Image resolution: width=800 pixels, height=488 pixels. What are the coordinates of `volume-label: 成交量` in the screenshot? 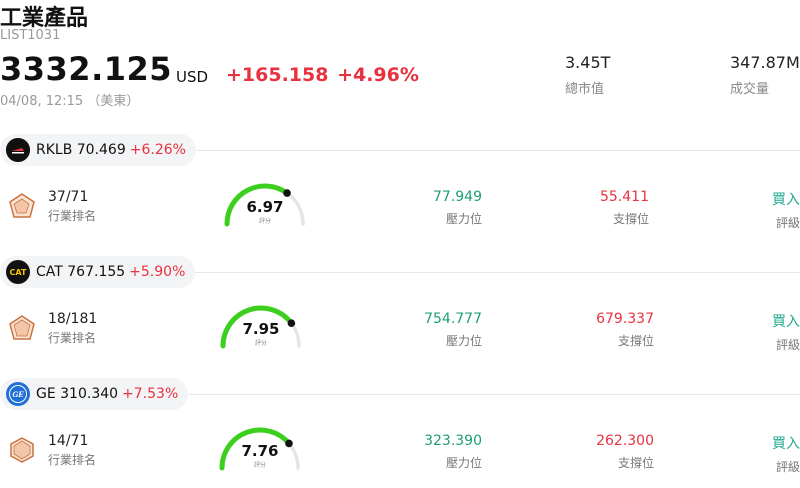 It's located at (750, 89).